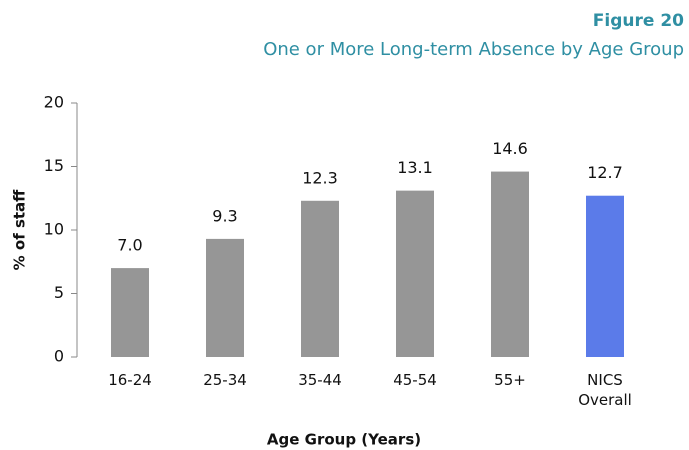 Image resolution: width=689 pixels, height=450 pixels. Describe the element at coordinates (129, 245) in the screenshot. I see `data-label: 7.0` at that location.